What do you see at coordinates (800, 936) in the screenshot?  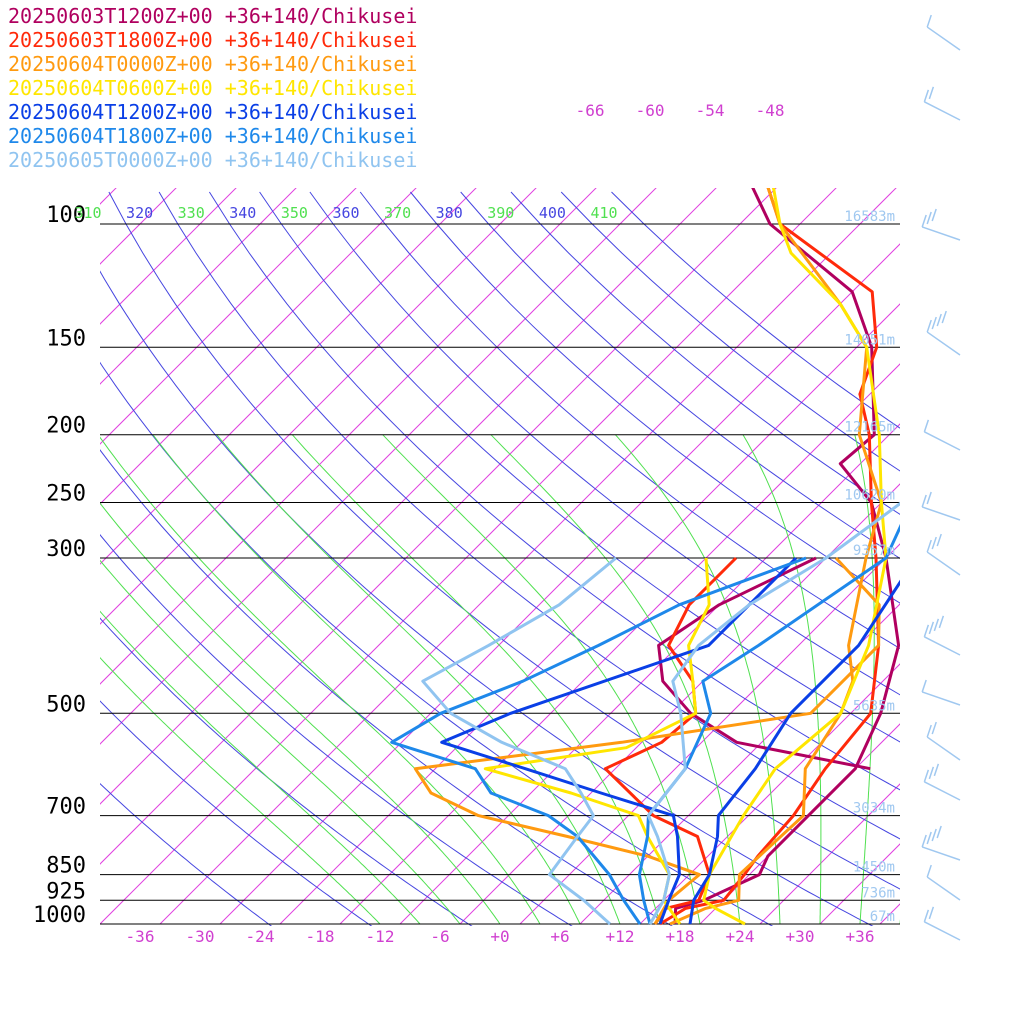 I see `x-tick-label: +30` at bounding box center [800, 936].